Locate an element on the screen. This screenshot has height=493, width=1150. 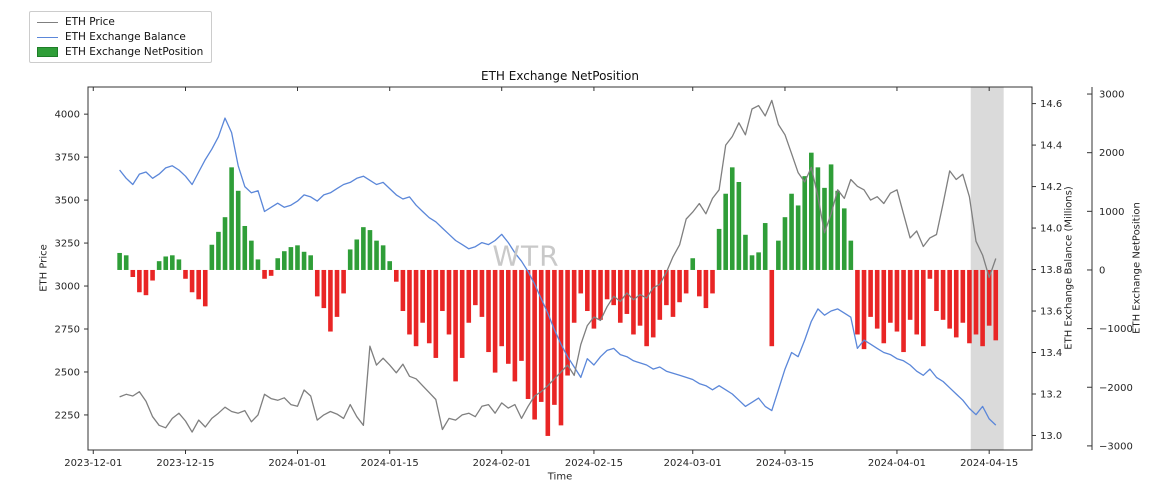
svg-text: 13.6 is located at coordinates (1051, 312).